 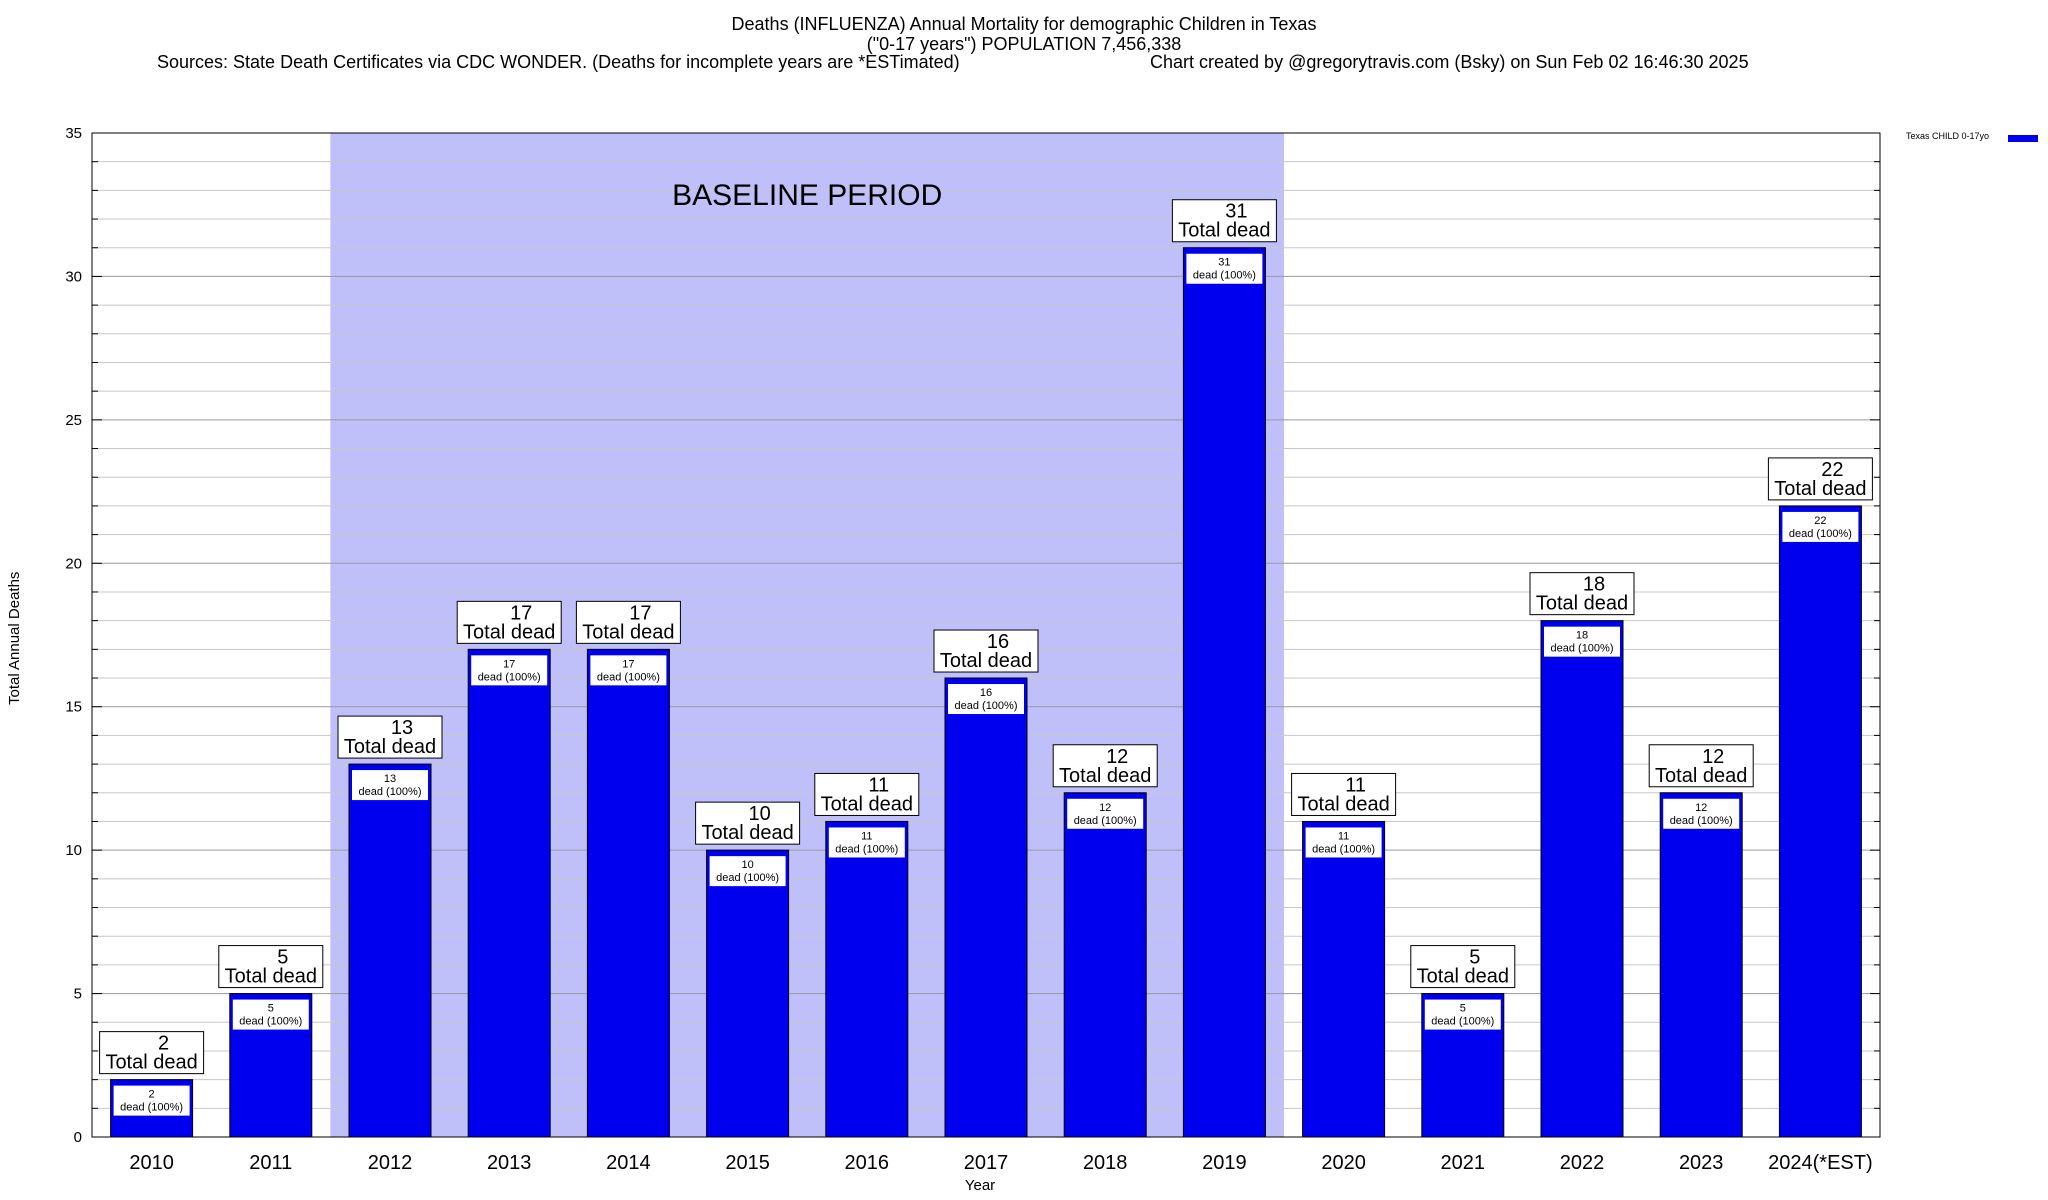 What do you see at coordinates (1117, 757) in the screenshot?
I see `bar-total-value: 12` at bounding box center [1117, 757].